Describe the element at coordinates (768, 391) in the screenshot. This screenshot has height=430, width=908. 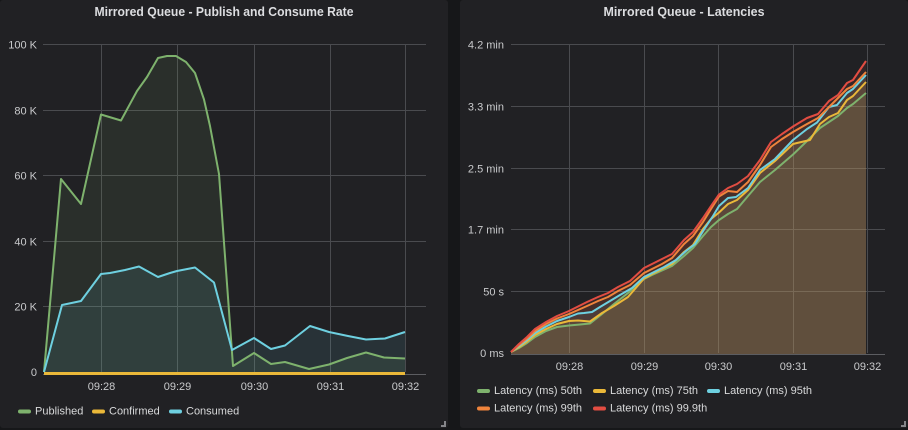
I see `svg-text: Latency (ms) 95th` at that location.